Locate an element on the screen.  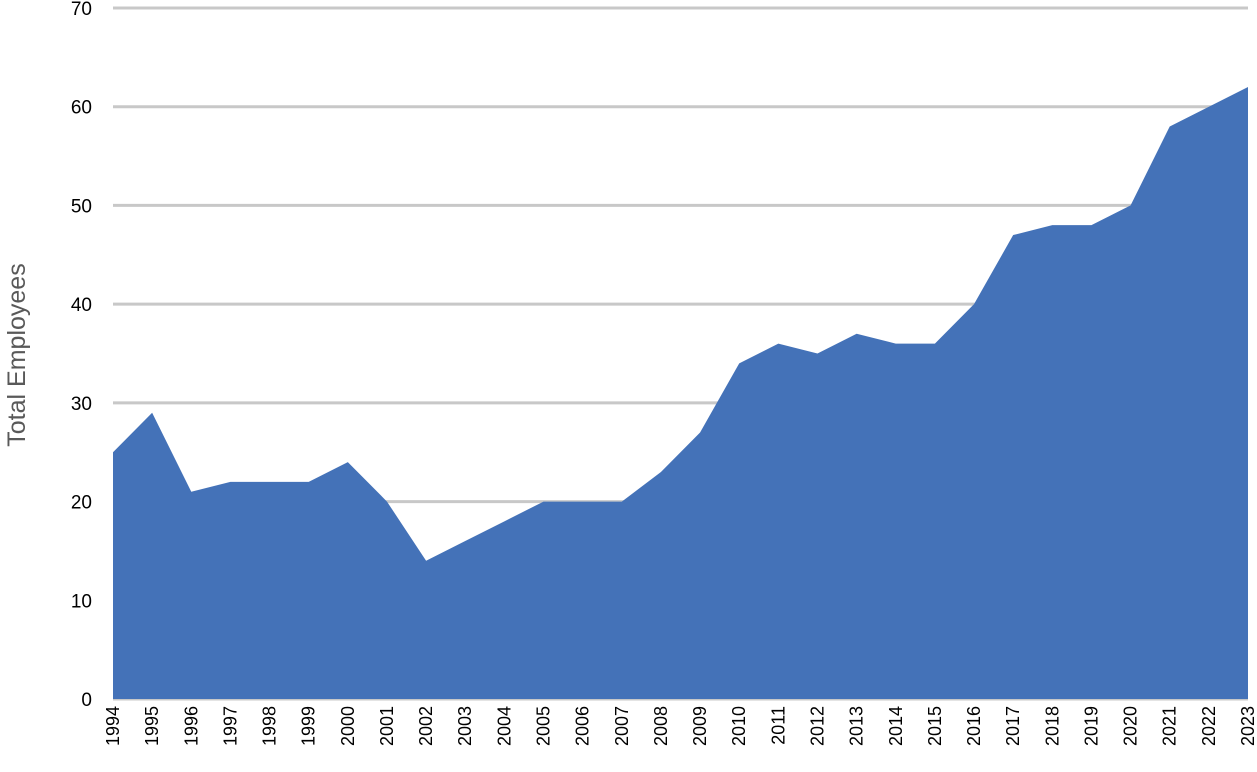
x-tick-label: 2005 is located at coordinates (544, 726).